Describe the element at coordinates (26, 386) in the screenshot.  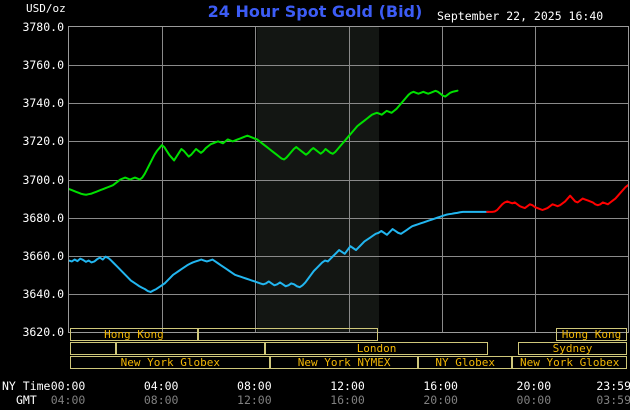
I see `x-axis-caption-ny: NY Time` at that location.